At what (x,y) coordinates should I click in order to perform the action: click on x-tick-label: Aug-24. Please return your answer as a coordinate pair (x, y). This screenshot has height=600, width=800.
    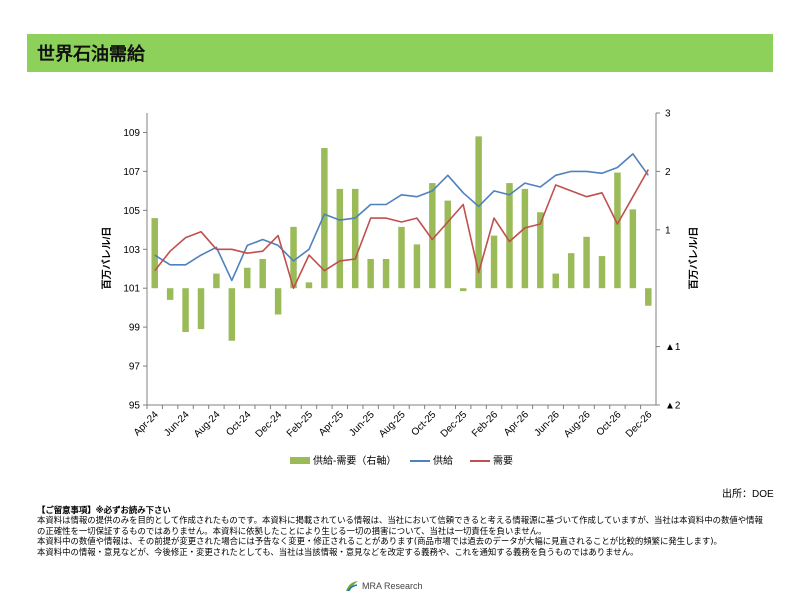
    Looking at the image, I should click on (207, 424).